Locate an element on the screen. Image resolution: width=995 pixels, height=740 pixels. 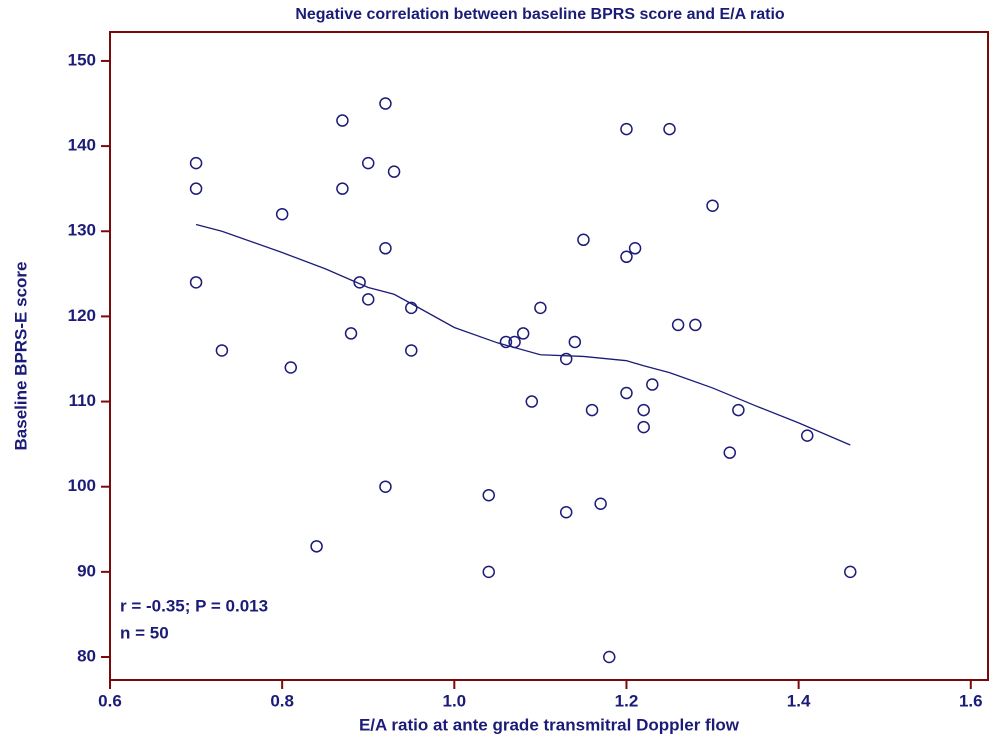
x-tick-label: 1.4 is located at coordinates (799, 700).